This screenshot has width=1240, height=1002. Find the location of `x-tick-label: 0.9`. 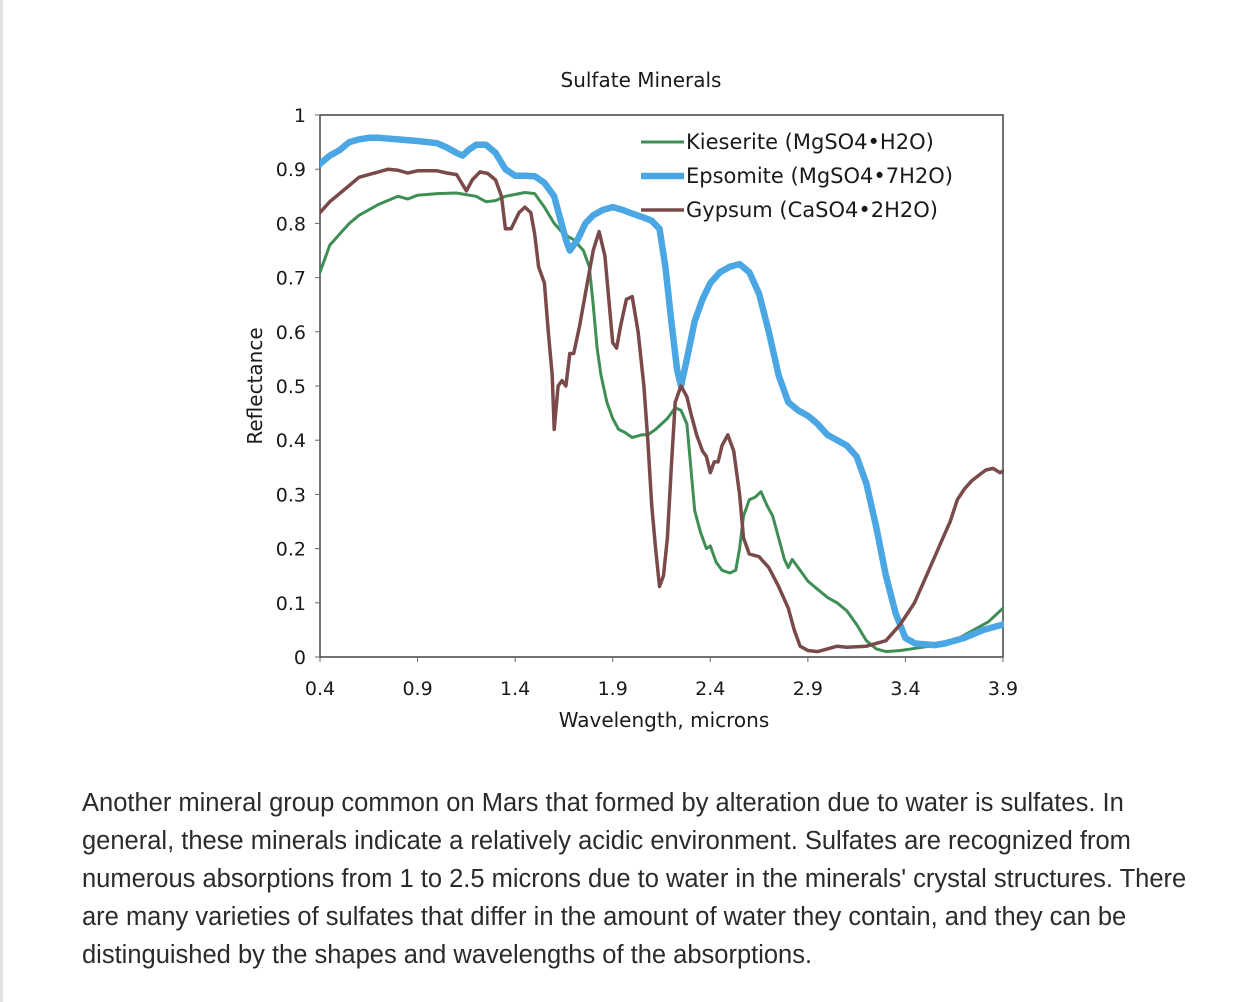

x-tick-label: 0.9 is located at coordinates (417, 689).